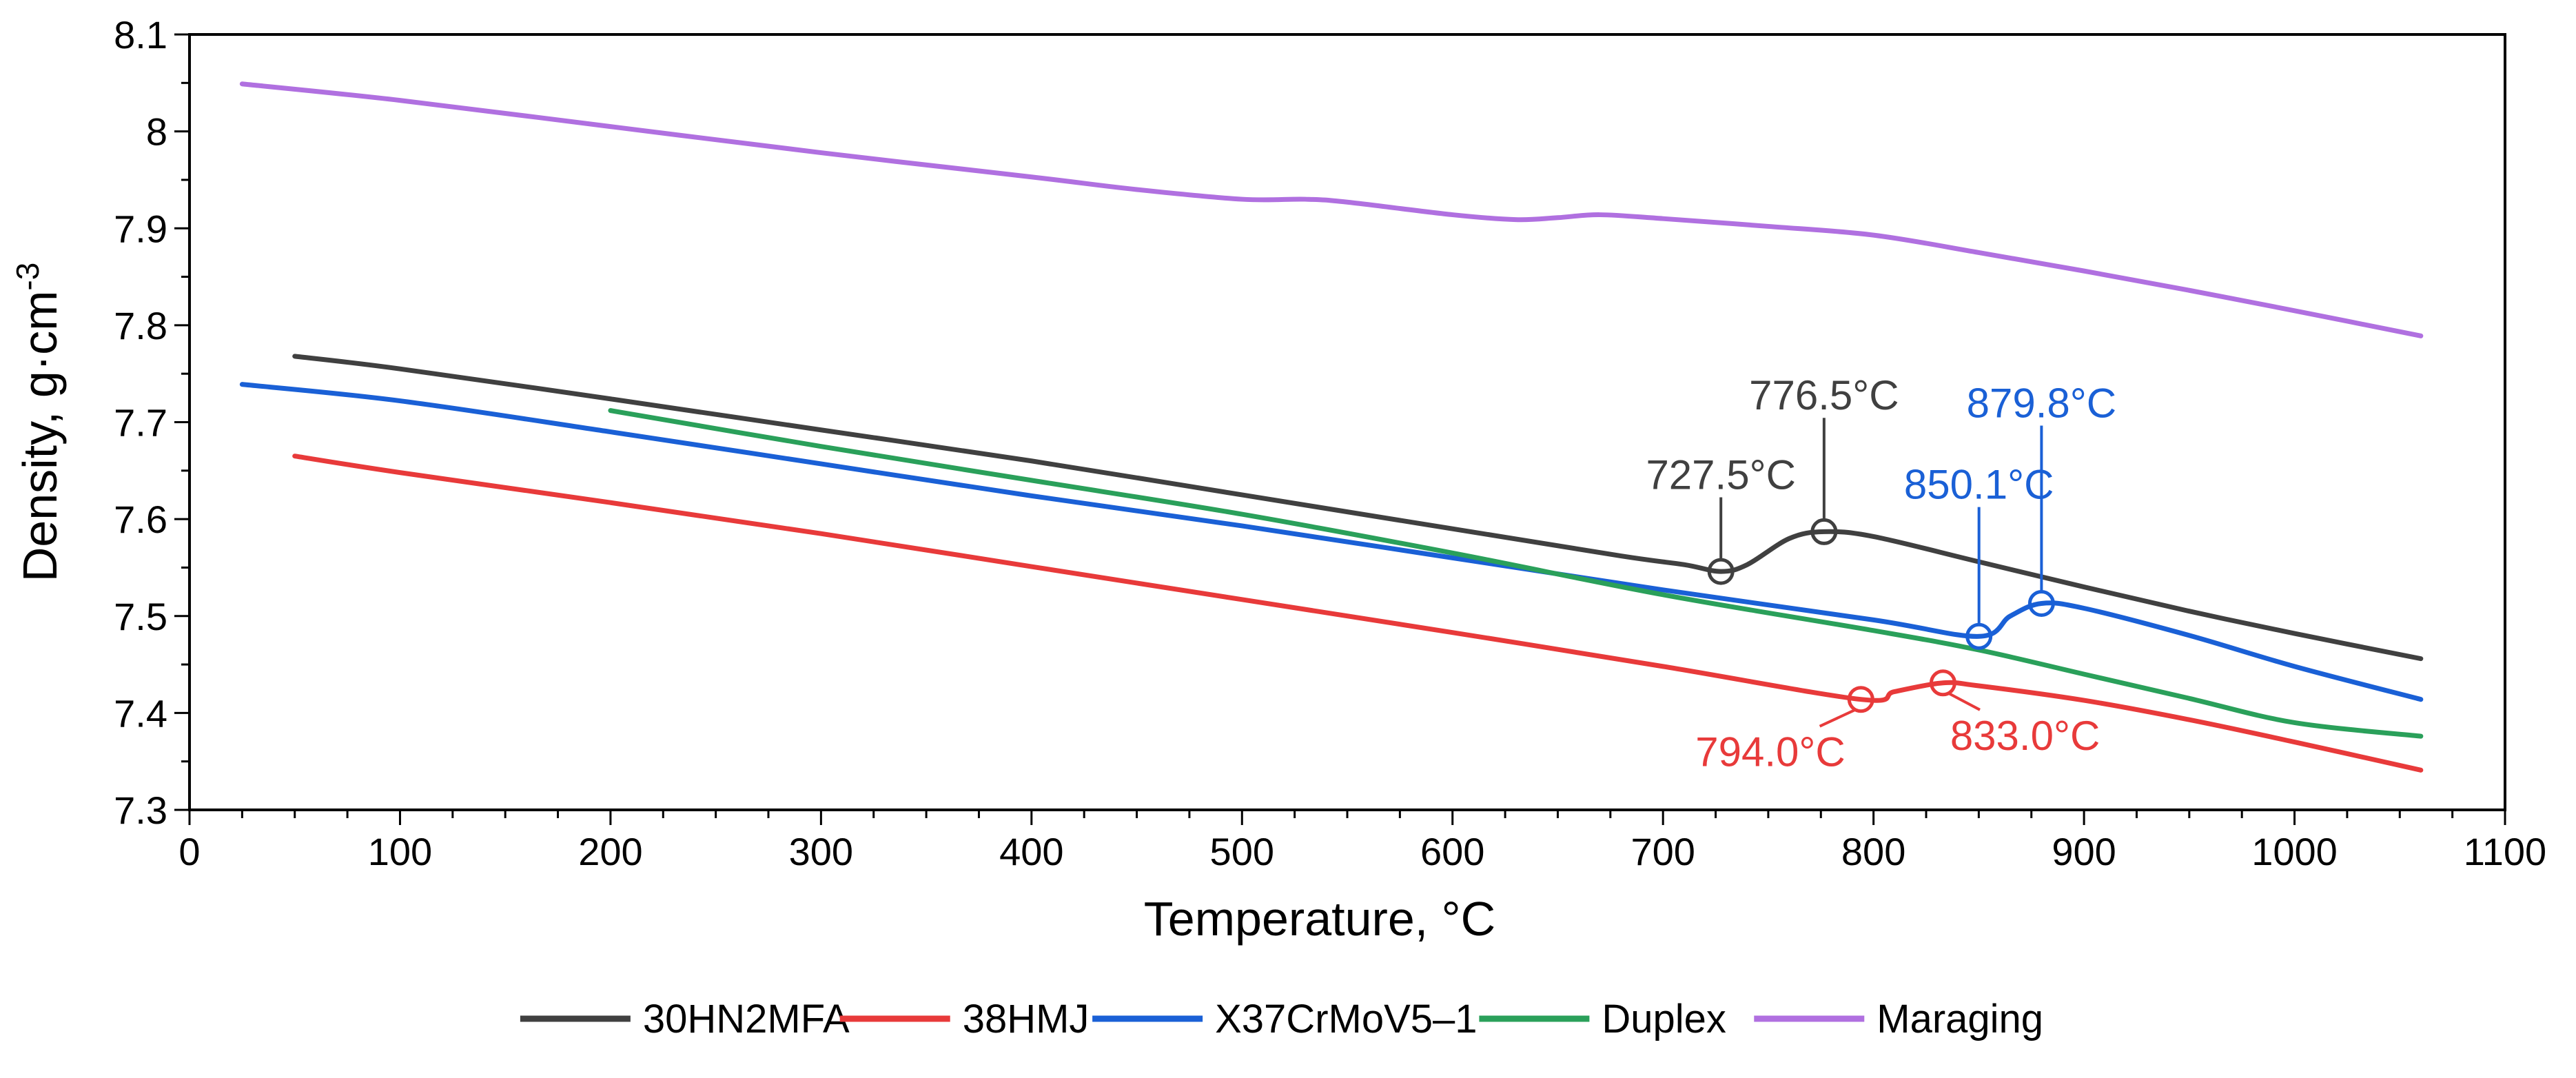  Describe the element at coordinates (400, 851) in the screenshot. I see `x-tick-label: 100` at that location.